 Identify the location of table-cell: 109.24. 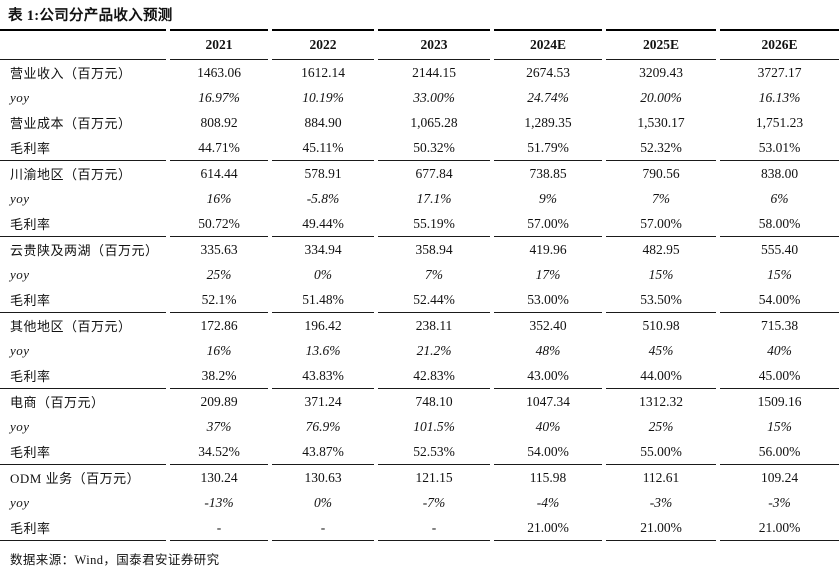
(779, 477).